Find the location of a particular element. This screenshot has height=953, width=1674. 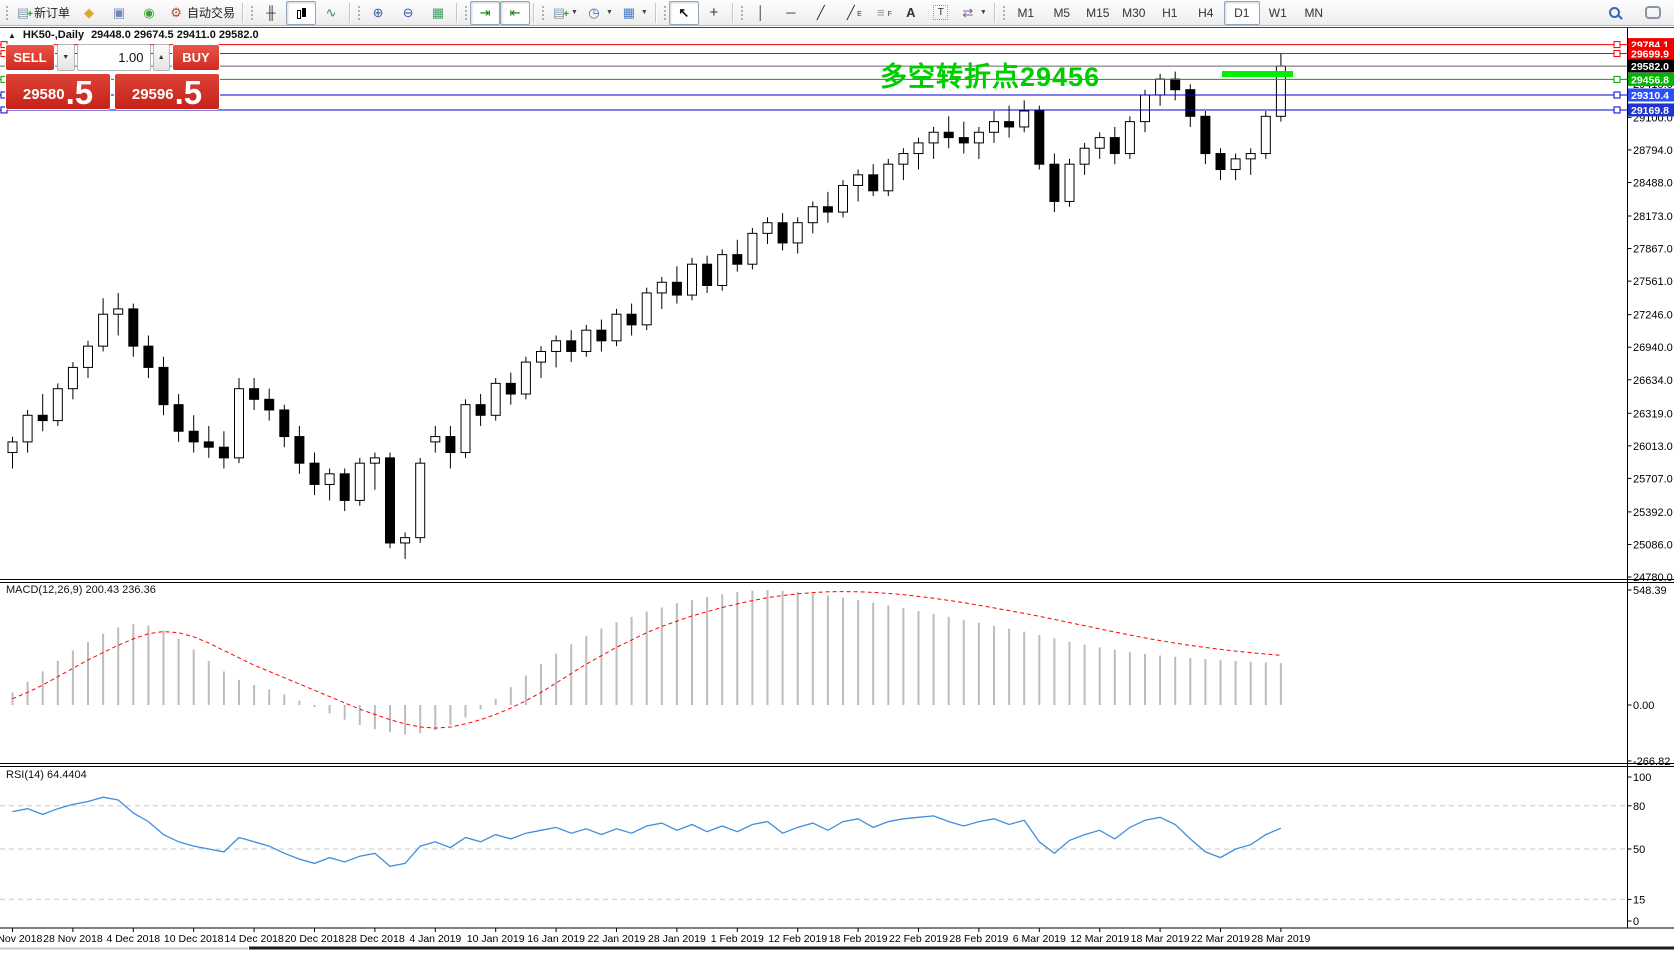

text-label-button: T is located at coordinates (941, 13).